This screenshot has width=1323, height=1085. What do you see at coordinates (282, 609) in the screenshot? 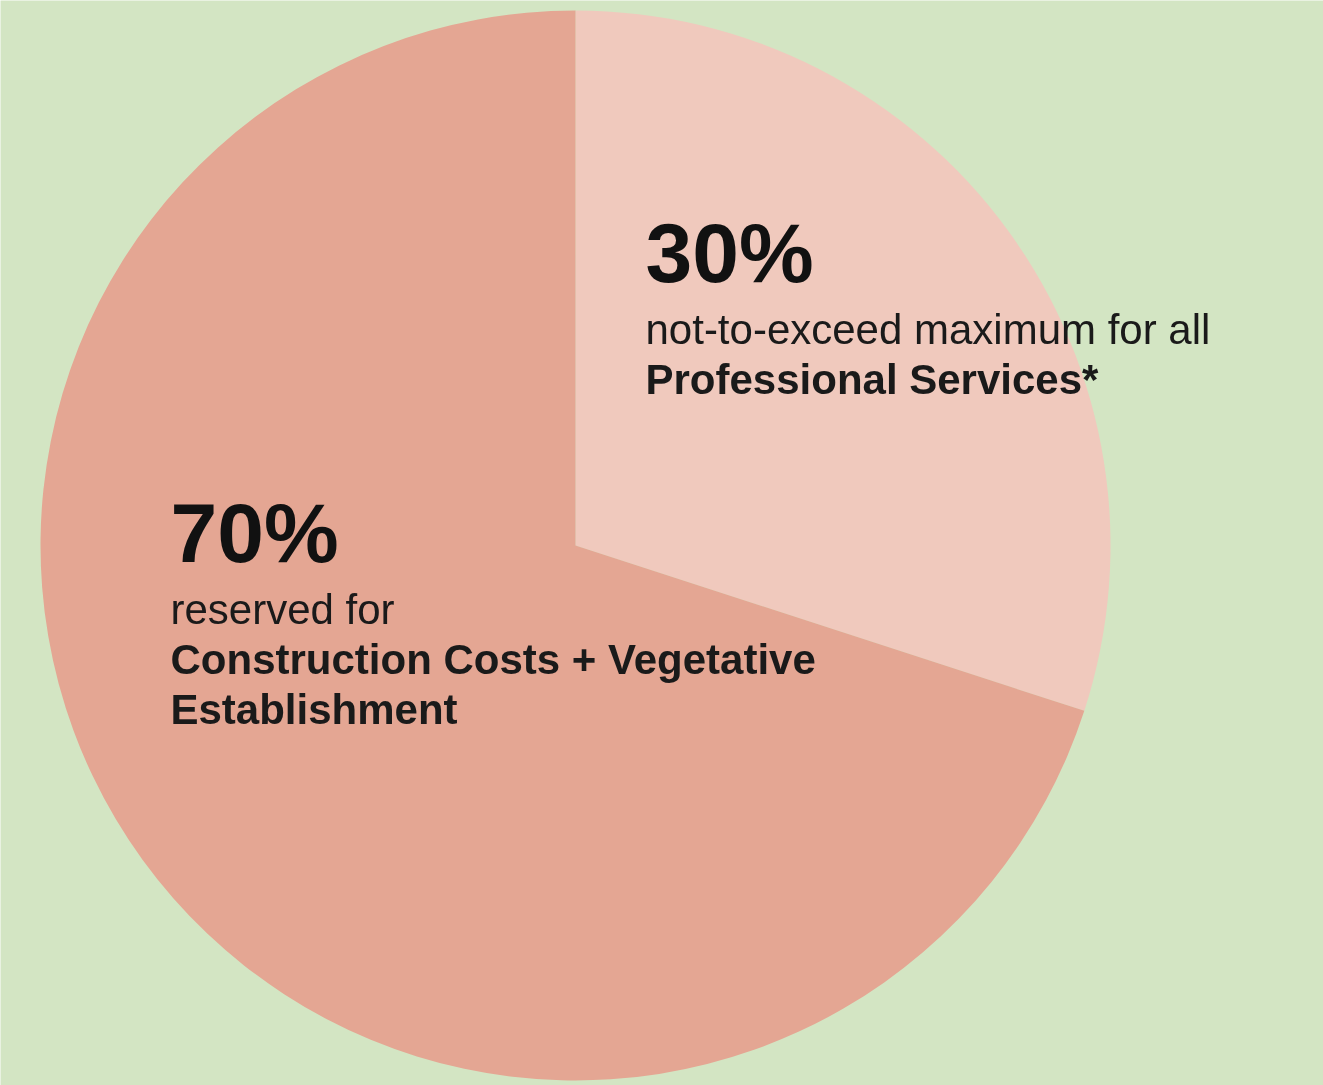
I see `text: reserved for` at bounding box center [282, 609].